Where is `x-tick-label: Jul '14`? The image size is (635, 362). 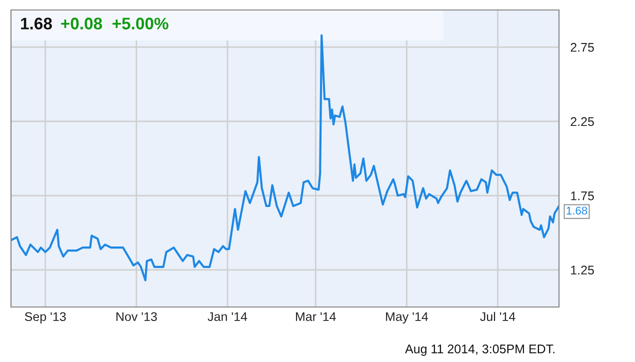 x-tick-label: Jul '14 is located at coordinates (498, 317).